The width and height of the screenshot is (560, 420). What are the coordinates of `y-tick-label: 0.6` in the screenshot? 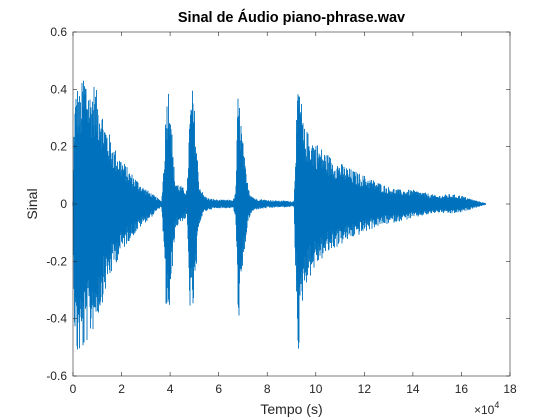 It's located at (58, 32).